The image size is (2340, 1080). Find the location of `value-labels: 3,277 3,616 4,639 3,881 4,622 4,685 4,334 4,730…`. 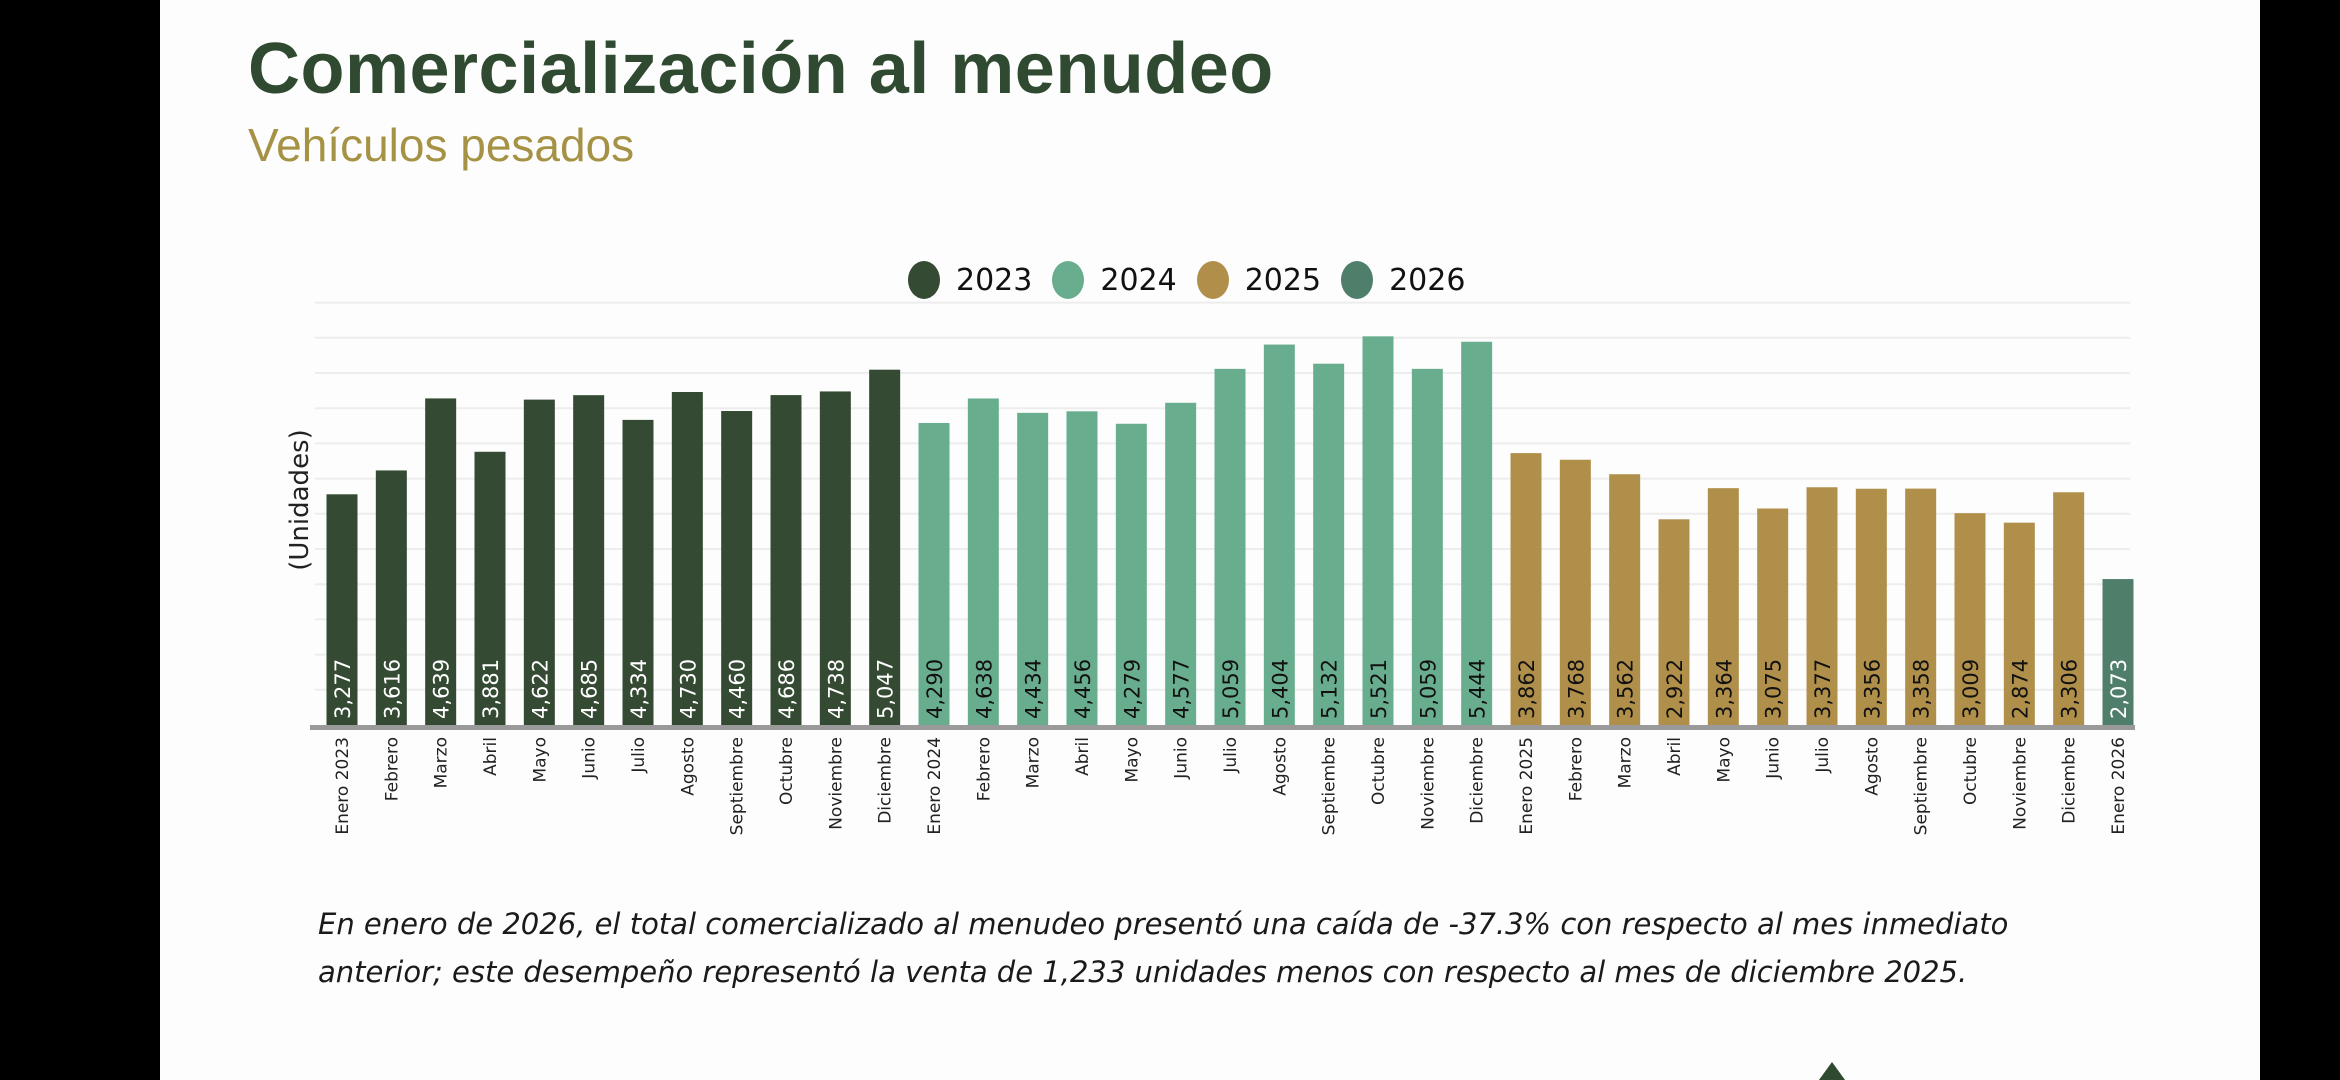

value-labels: 3,277 3,616 4,639 3,881 4,622 4,685 4,334 4,730… is located at coordinates (1231, 689).